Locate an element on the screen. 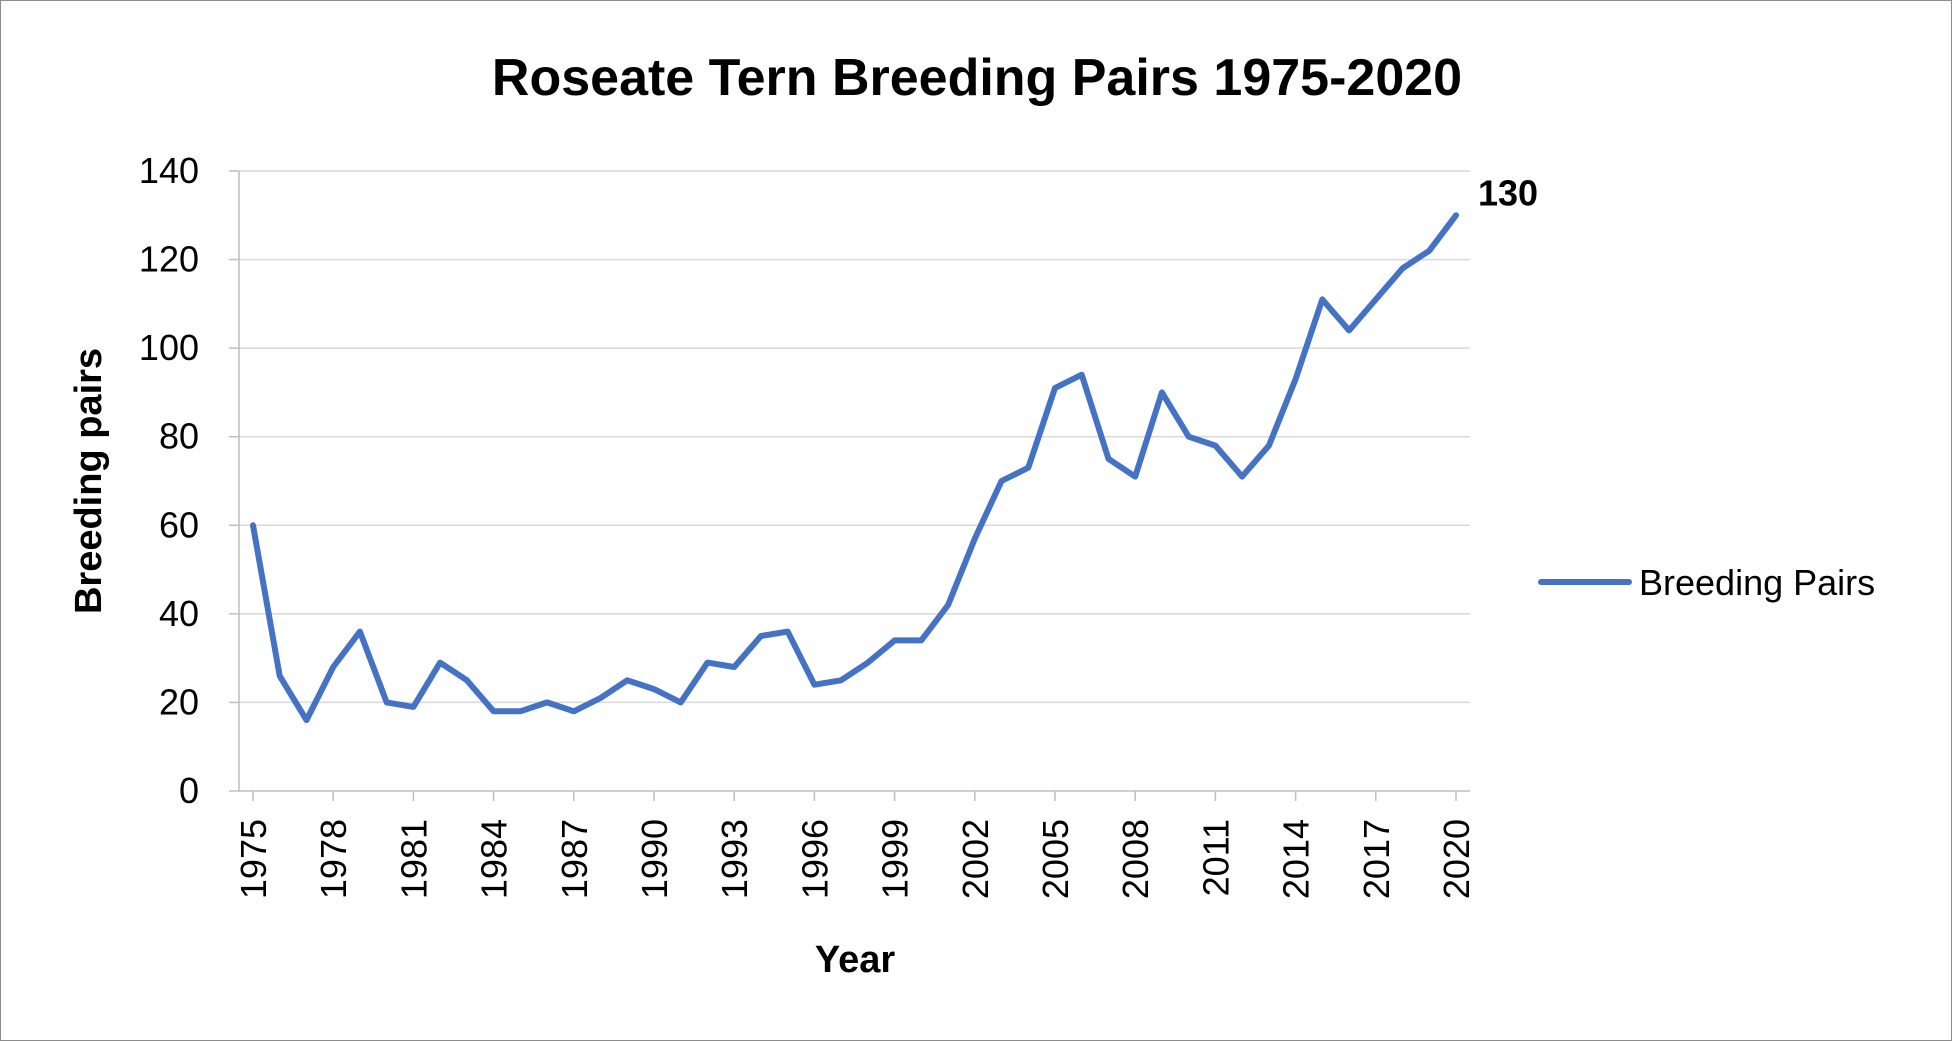 This screenshot has width=1952, height=1042. y-tick-label: 60 is located at coordinates (179, 524).